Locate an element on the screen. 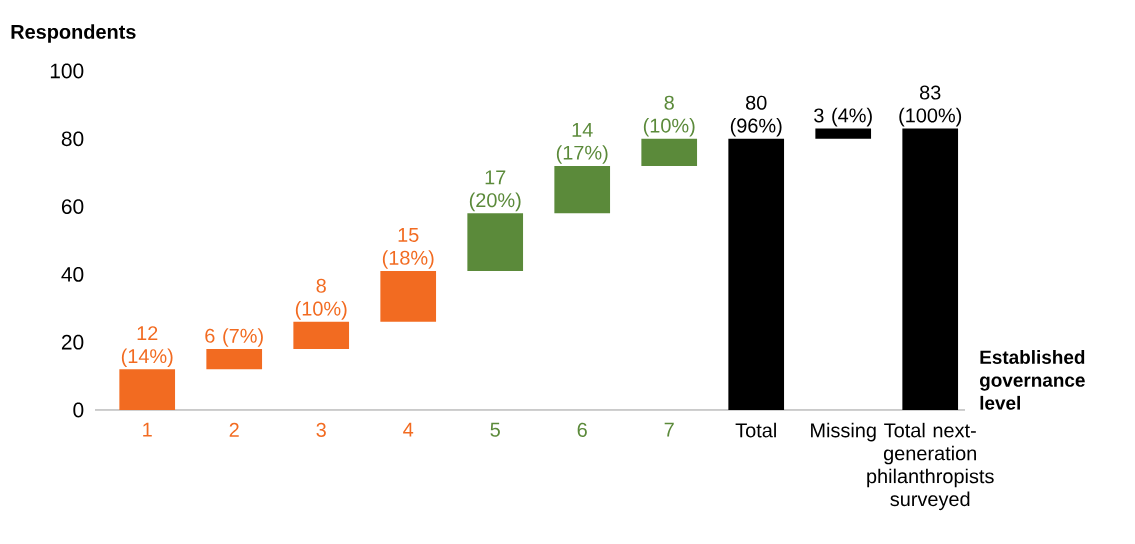 The width and height of the screenshot is (1135, 544). x-tick-label: 6 is located at coordinates (582, 429).